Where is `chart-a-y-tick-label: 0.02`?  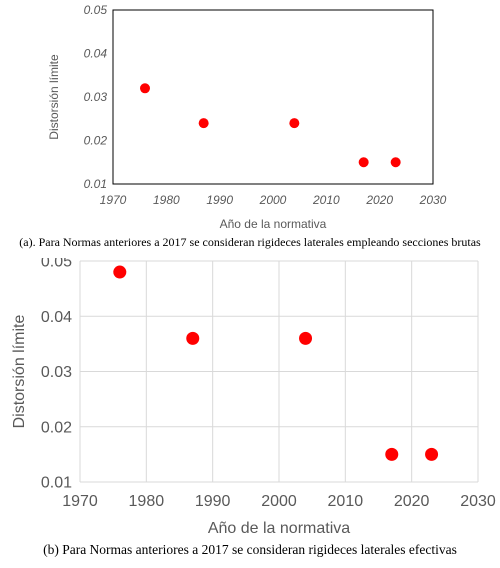 chart-a-y-tick-label: 0.02 is located at coordinates (96, 141).